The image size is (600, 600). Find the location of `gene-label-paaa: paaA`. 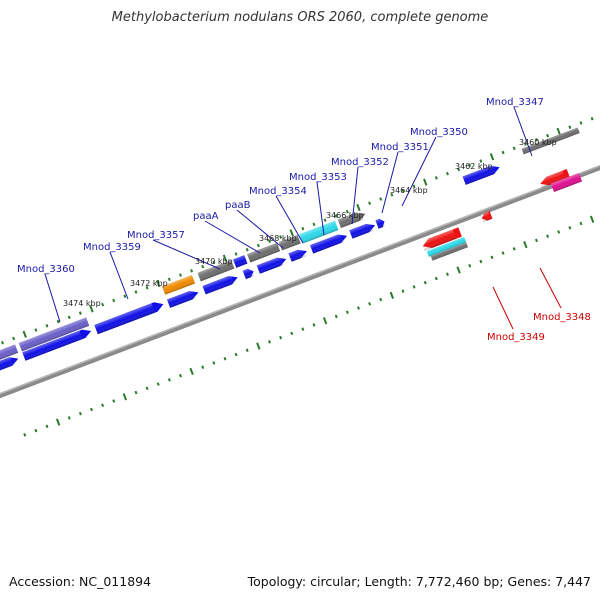

gene-label-paaa: paaA is located at coordinates (206, 216).